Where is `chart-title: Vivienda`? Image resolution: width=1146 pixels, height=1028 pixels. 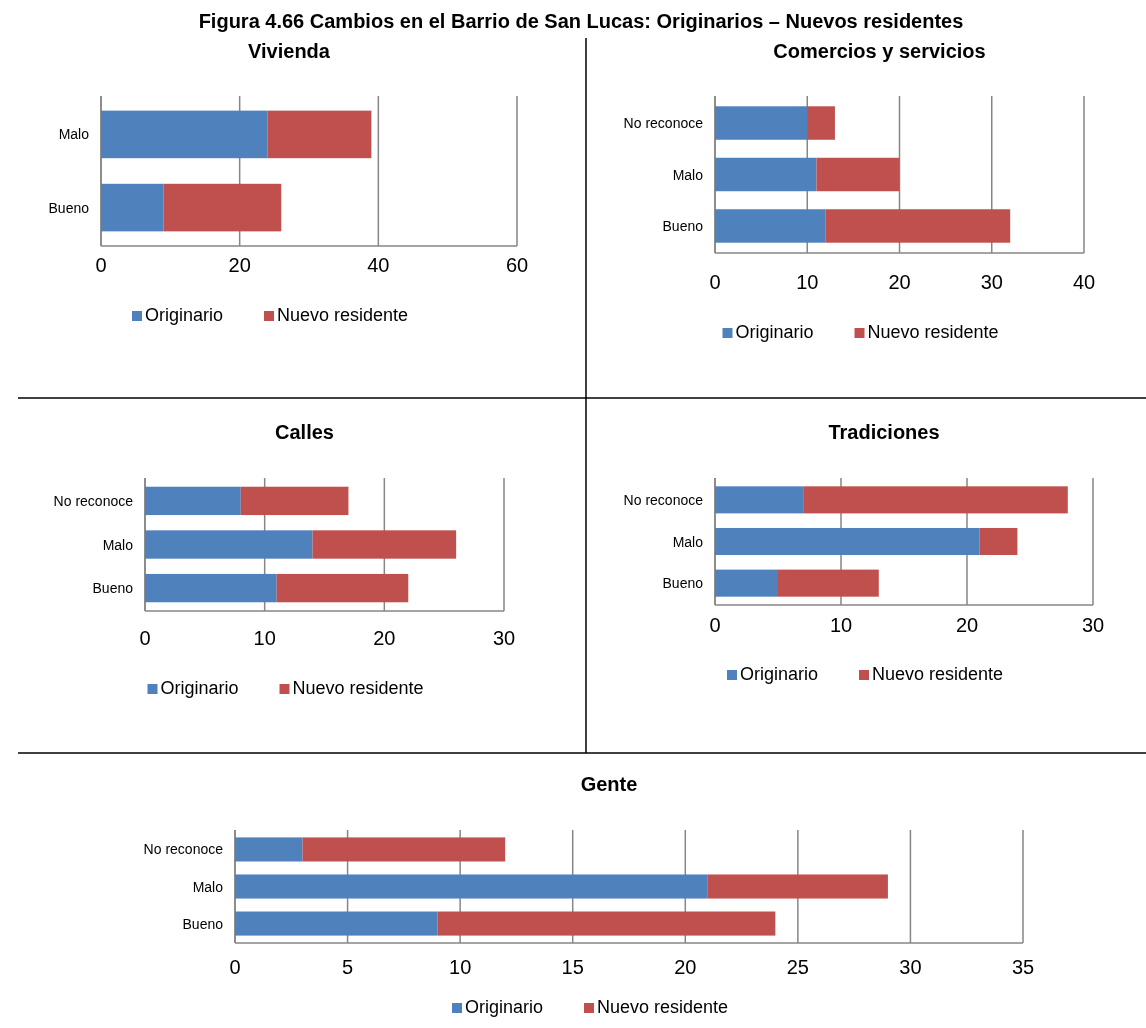 chart-title: Vivienda is located at coordinates (289, 51).